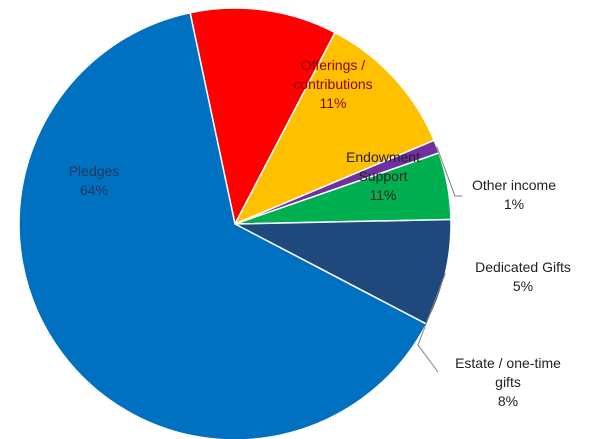  I want to click on leader-line-other-income, so click(449, 171).